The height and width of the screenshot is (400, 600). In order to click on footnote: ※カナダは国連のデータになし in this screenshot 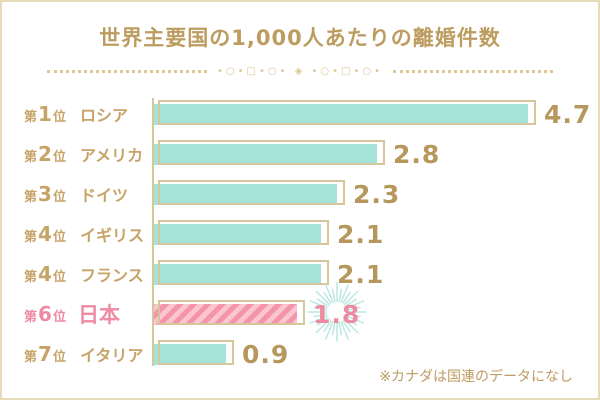, I will do `click(476, 377)`.